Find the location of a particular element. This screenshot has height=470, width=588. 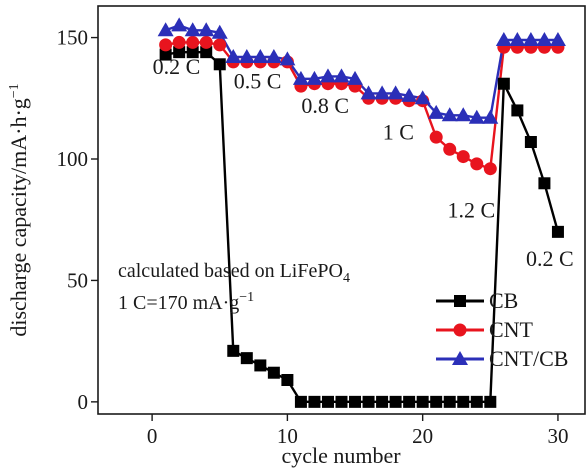

y-axis-label-superscript: −1 is located at coordinates (14, 90).